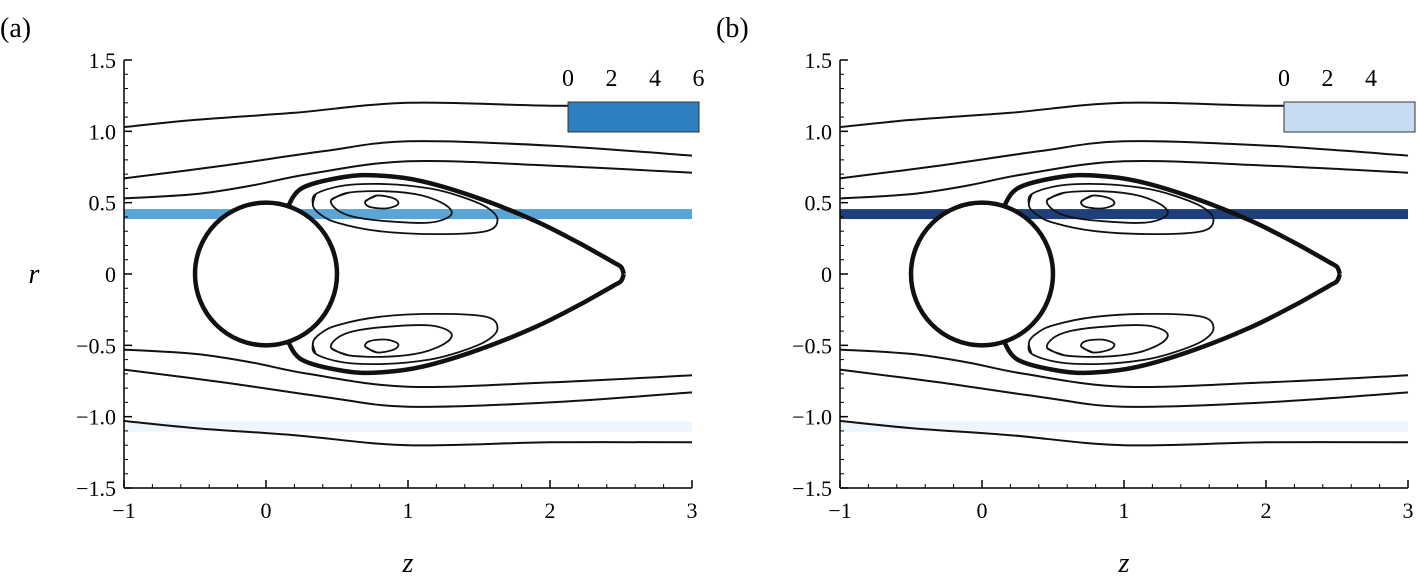  Describe the element at coordinates (699, 79) in the screenshot. I see `colorbar-tick-label: 6` at that location.